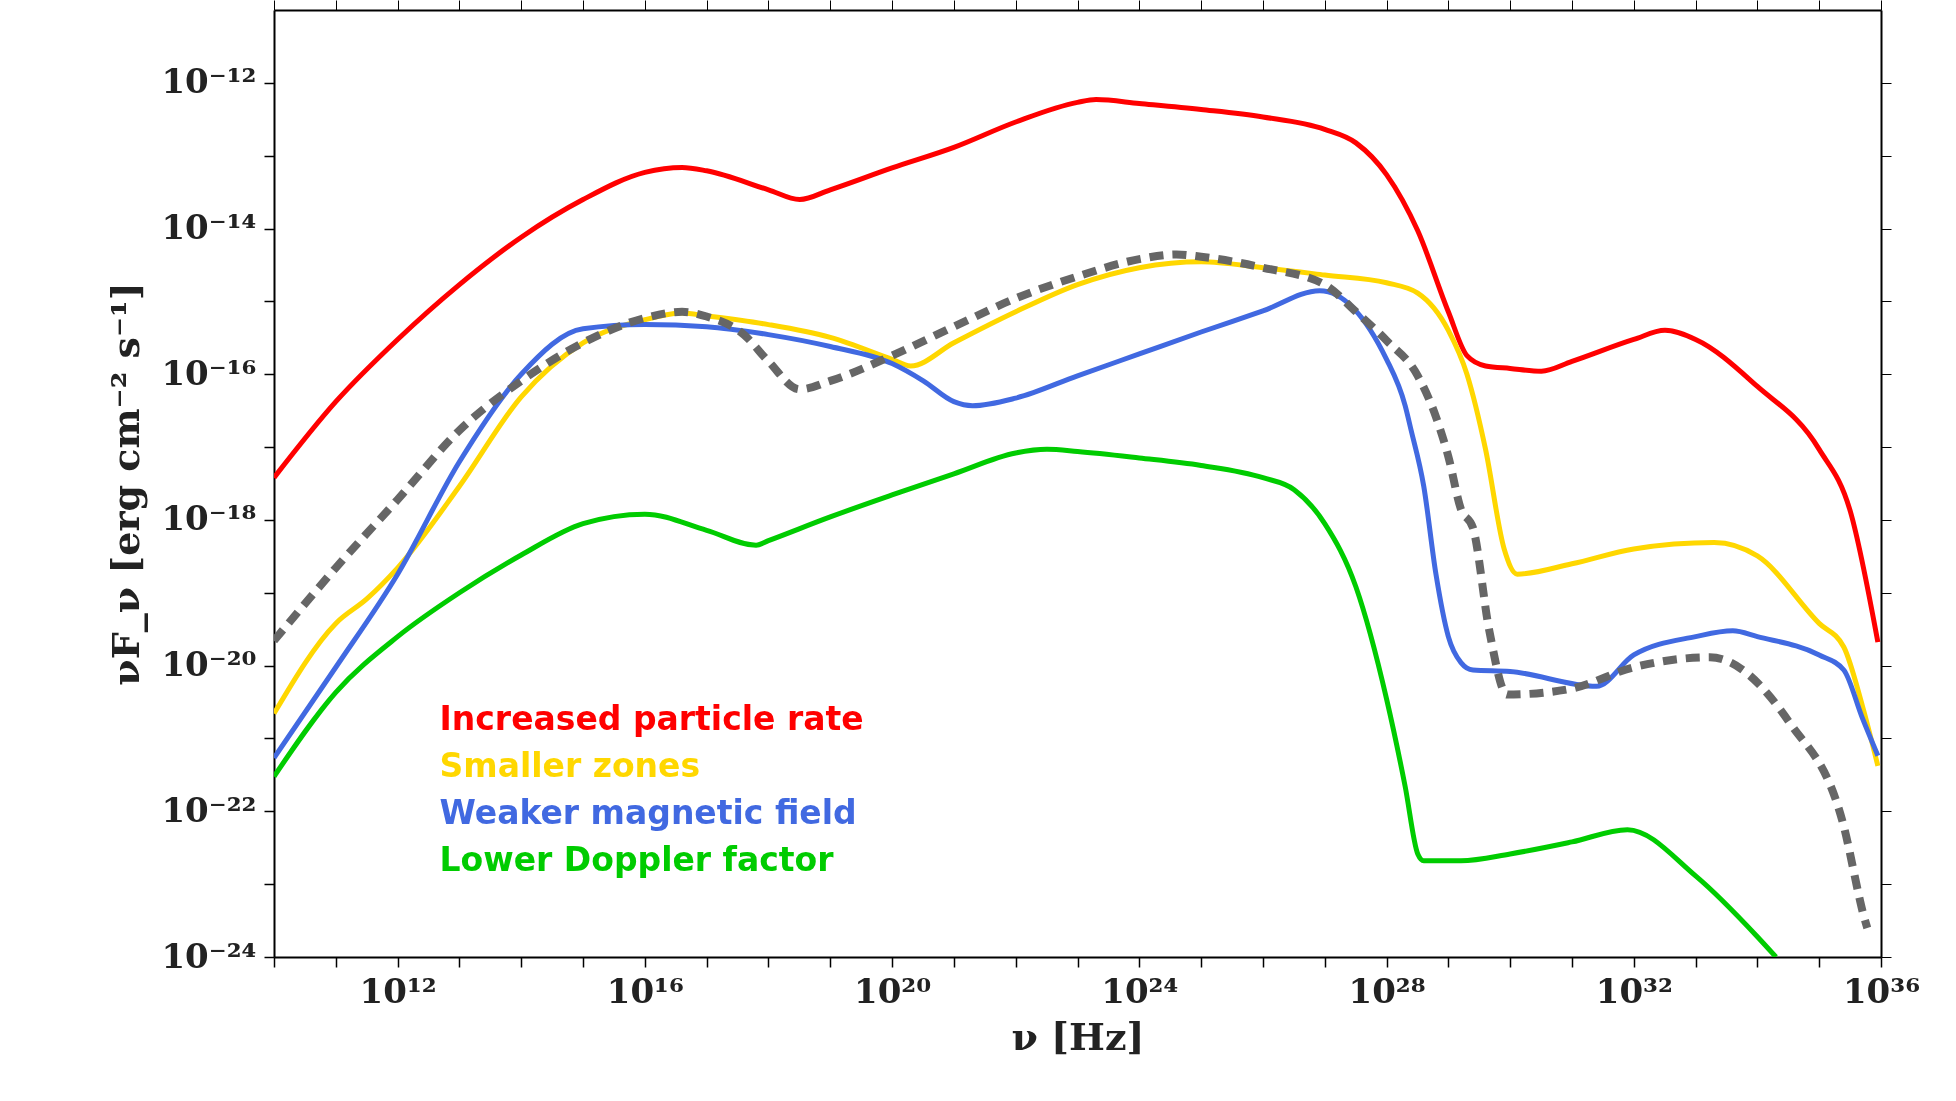  Describe the element at coordinates (651, 719) in the screenshot. I see `text: Increased particle rate` at that location.